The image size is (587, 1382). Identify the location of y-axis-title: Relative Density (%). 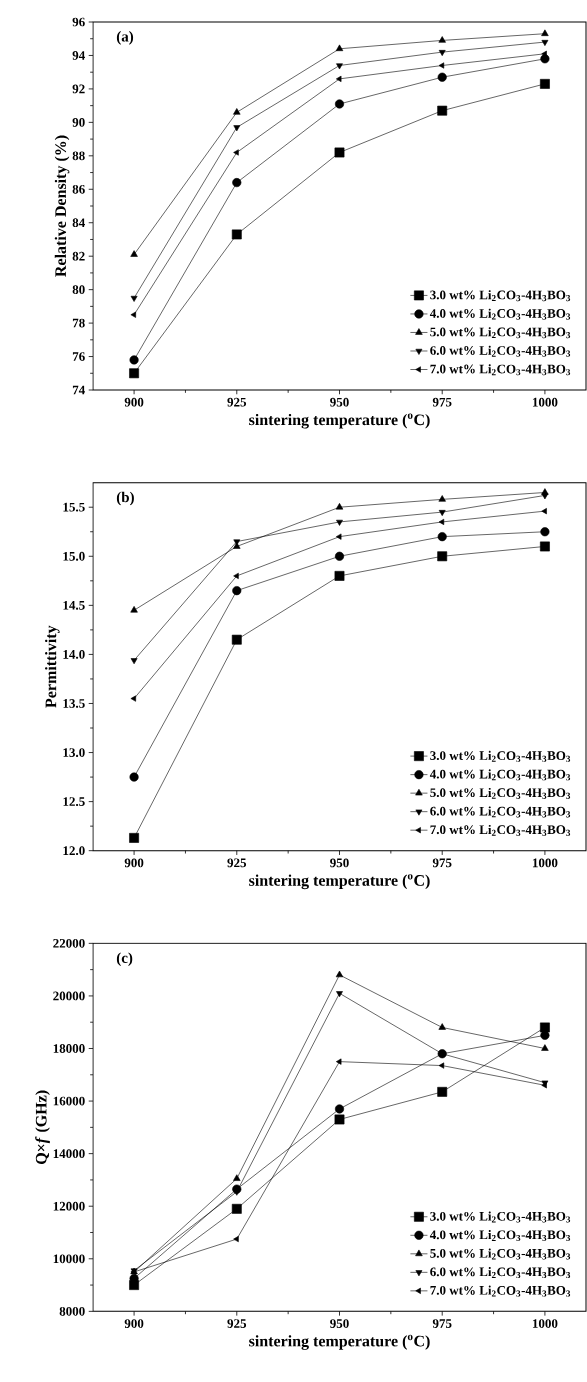
(62, 206).